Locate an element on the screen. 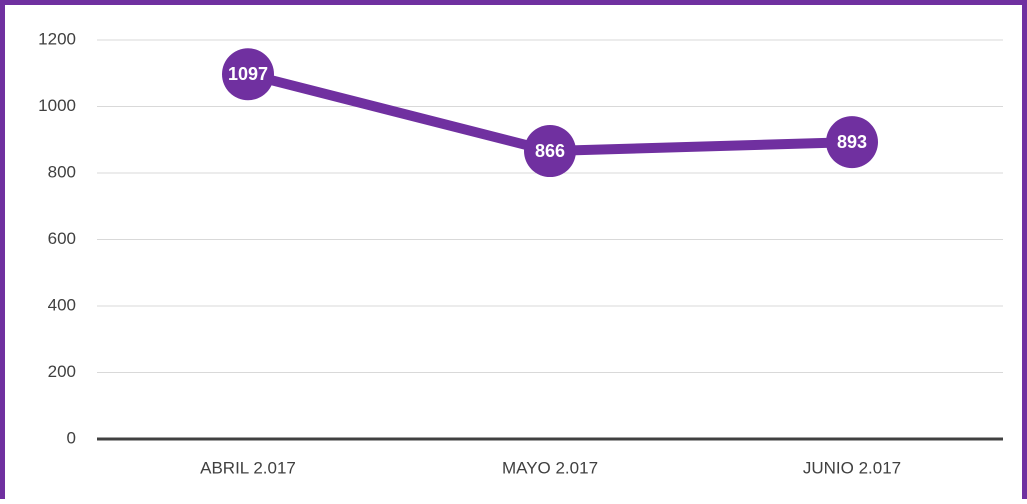  data-label: 866 is located at coordinates (550, 151).